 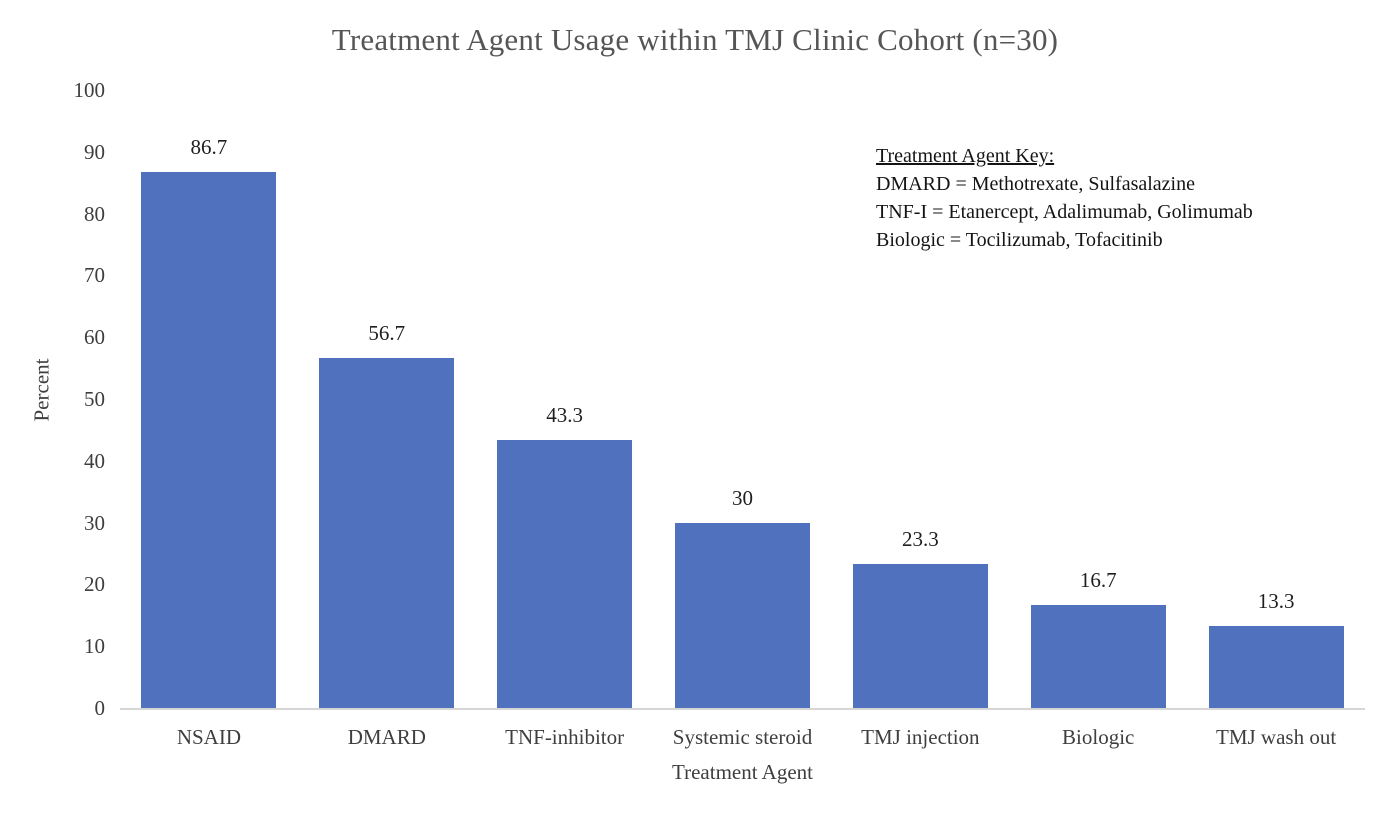 I want to click on bar-value-label: 13.3, so click(x=1276, y=600).